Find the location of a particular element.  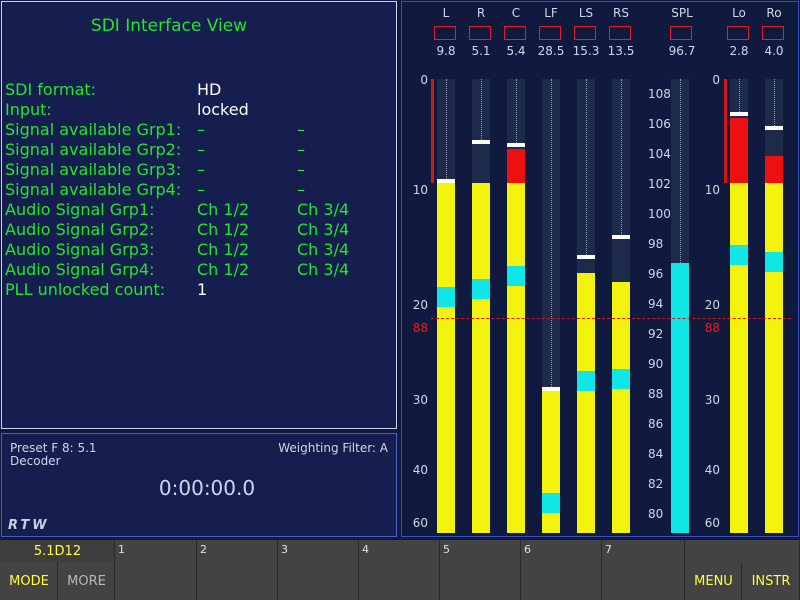

sdi-row-value-1: 1 is located at coordinates (202, 289).